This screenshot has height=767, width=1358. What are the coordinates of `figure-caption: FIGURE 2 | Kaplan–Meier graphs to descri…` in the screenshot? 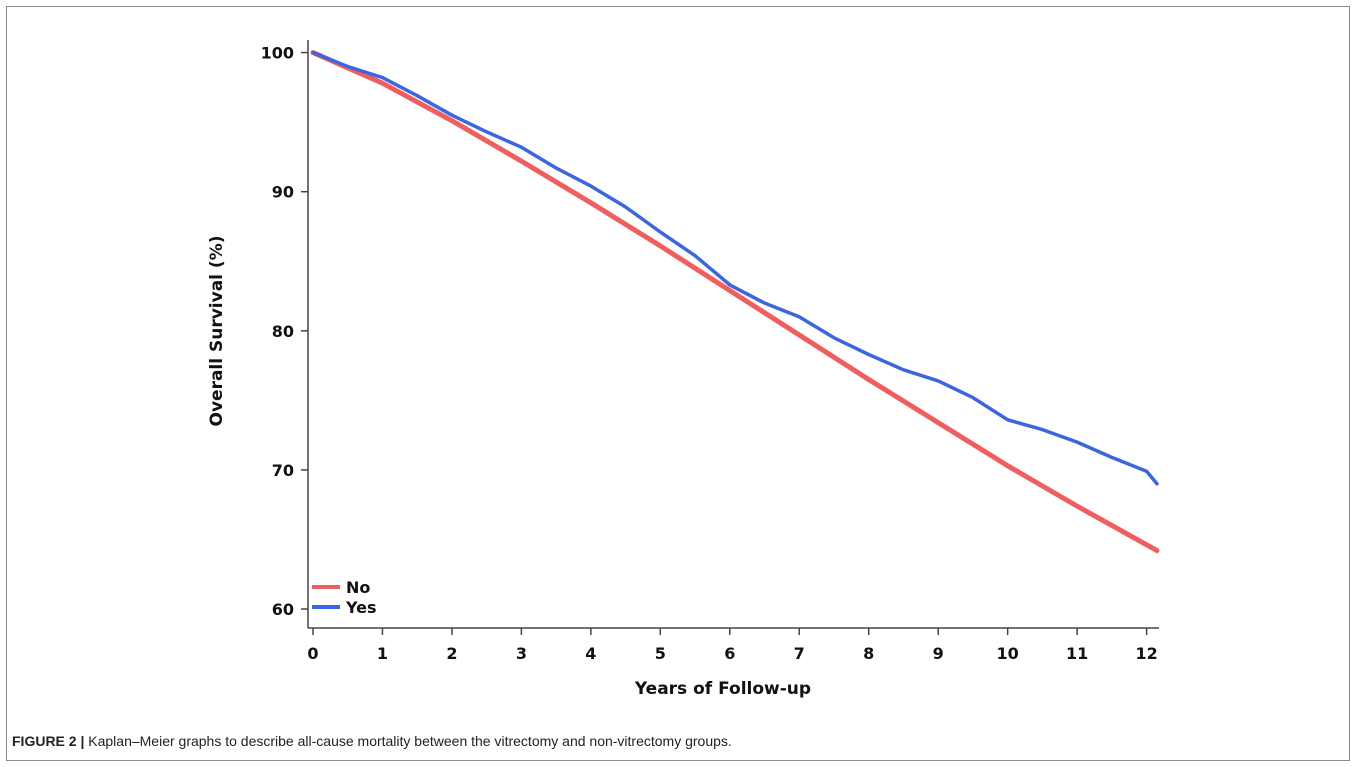 It's located at (372, 741).